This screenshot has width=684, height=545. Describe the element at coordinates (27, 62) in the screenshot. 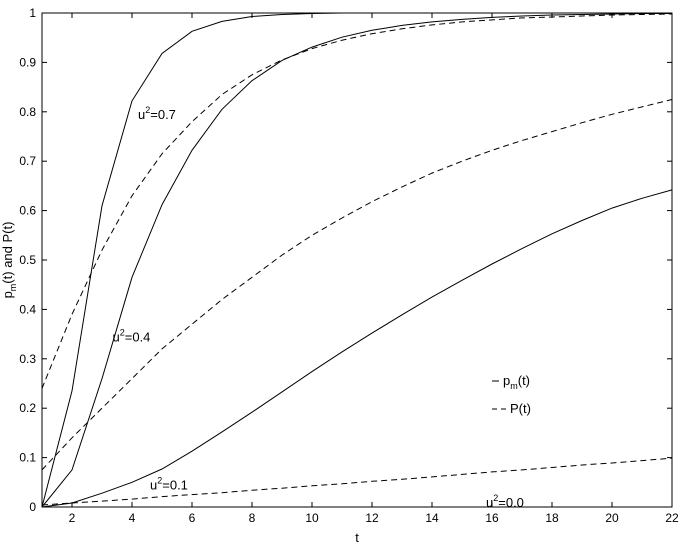

I see `y-tick-label: 0.9` at that location.